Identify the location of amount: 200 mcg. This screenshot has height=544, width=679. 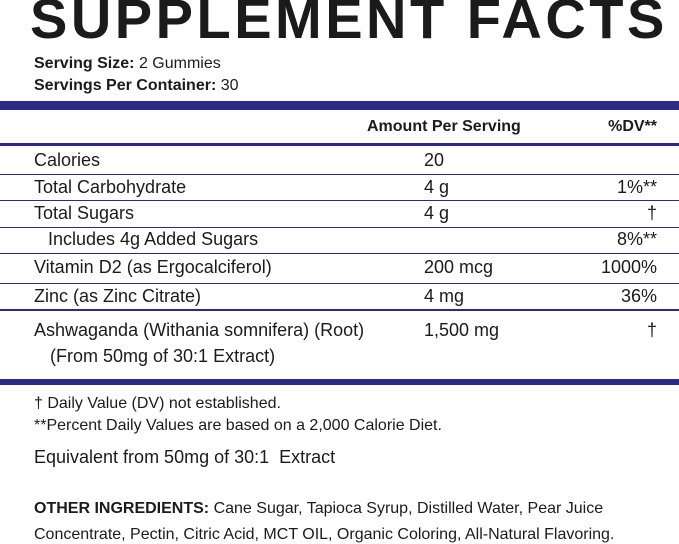
(459, 267).